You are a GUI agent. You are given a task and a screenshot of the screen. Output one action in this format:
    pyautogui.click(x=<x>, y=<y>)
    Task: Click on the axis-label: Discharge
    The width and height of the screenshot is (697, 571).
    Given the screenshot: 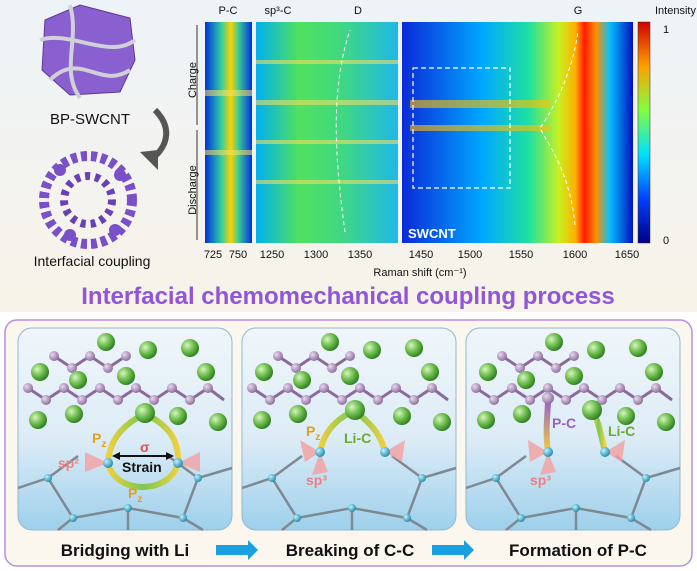 What is the action you would take?
    pyautogui.click(x=193, y=190)
    